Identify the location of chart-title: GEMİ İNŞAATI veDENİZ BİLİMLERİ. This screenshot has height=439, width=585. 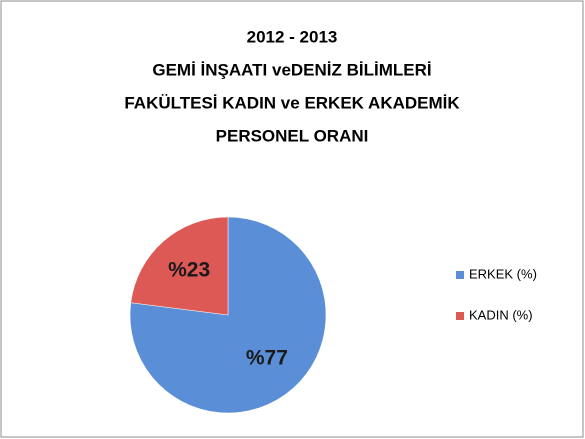
(291, 69).